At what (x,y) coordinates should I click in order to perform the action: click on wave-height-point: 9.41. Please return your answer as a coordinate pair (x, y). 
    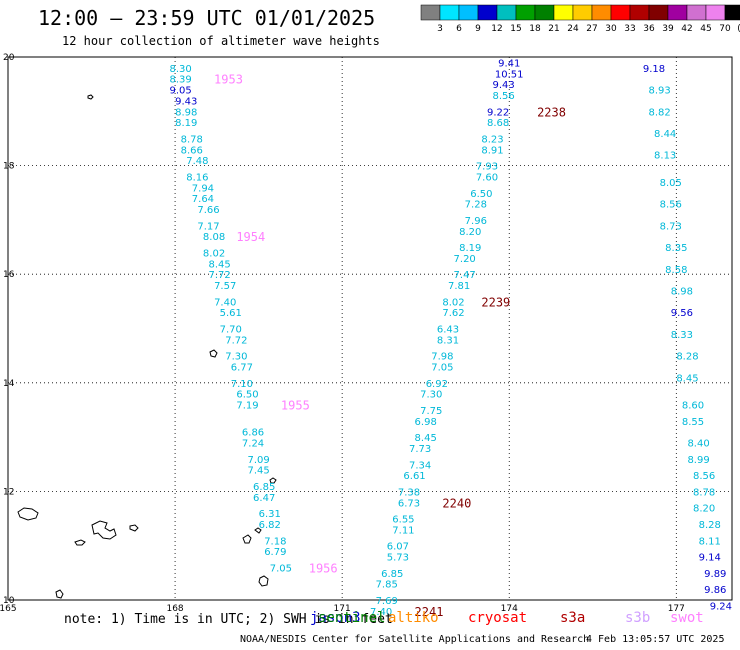
    Looking at the image, I should click on (509, 63).